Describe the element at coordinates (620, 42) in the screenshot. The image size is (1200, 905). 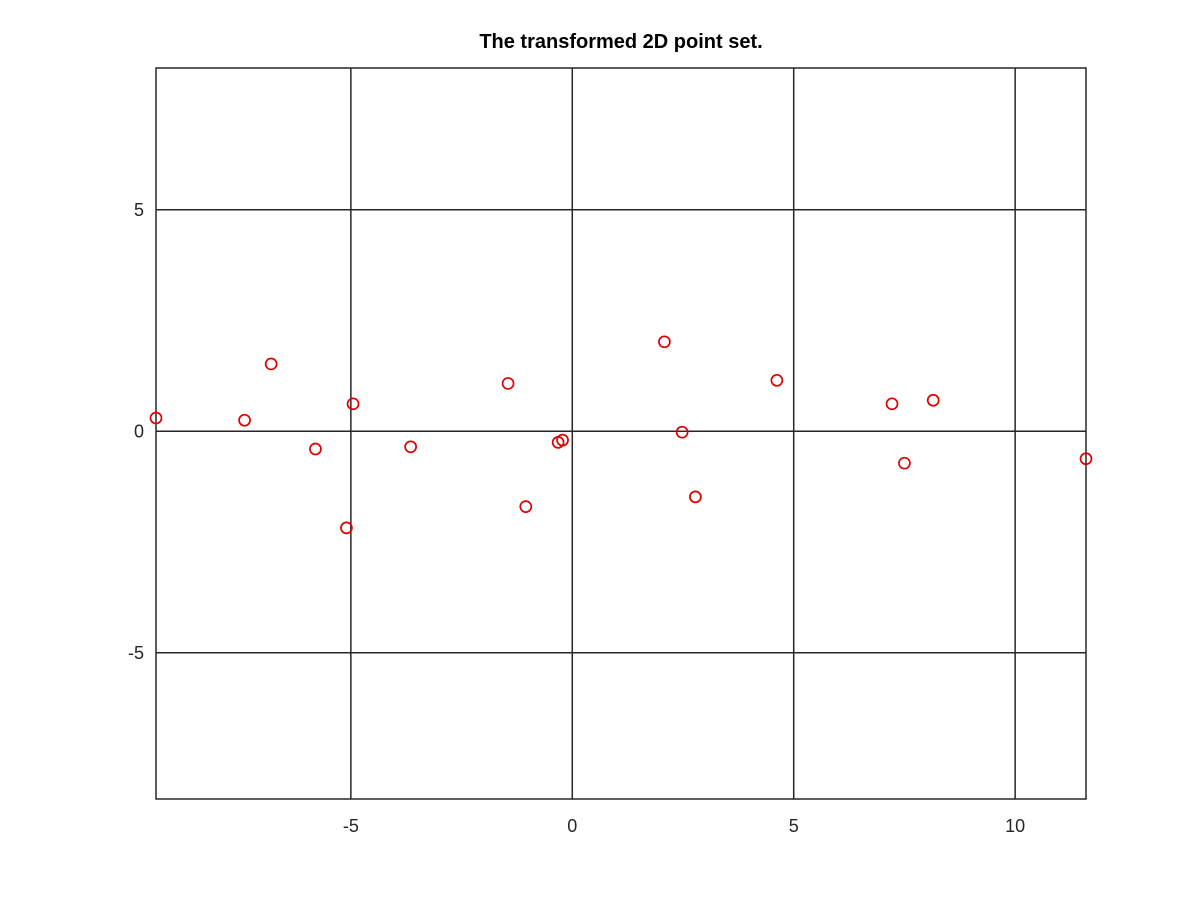
I see `chart-title: The transformed 2D point set.` at that location.